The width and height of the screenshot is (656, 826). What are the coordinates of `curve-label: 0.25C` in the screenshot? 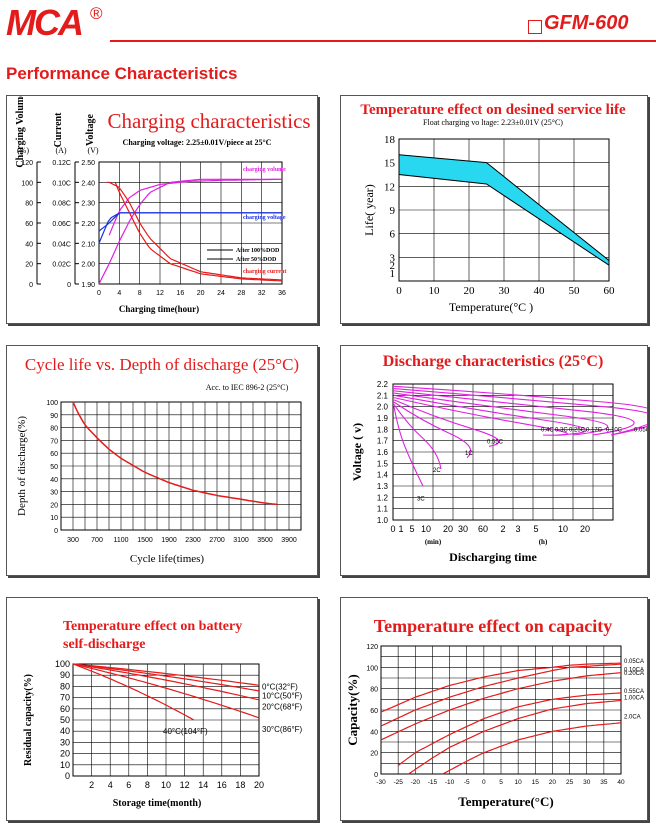 It's located at (577, 430).